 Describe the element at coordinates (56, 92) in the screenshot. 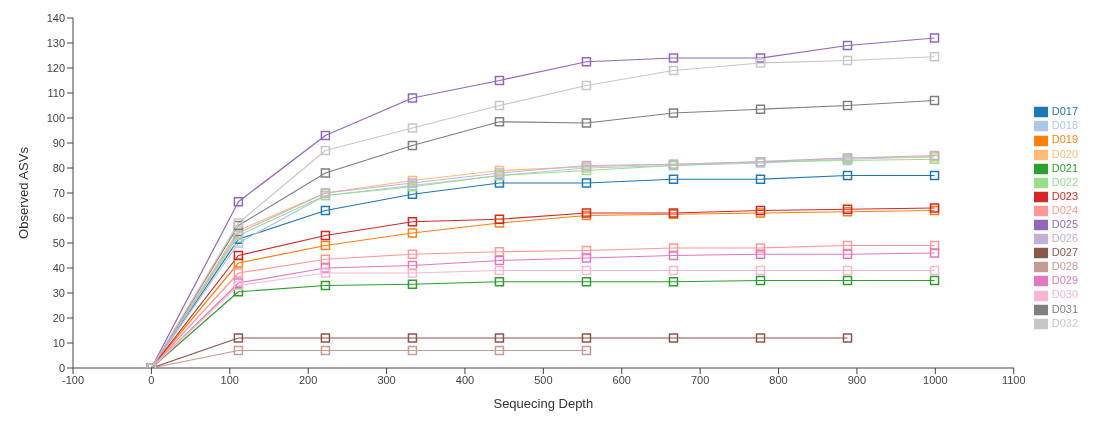

I see `y-tick-label: 110` at that location.